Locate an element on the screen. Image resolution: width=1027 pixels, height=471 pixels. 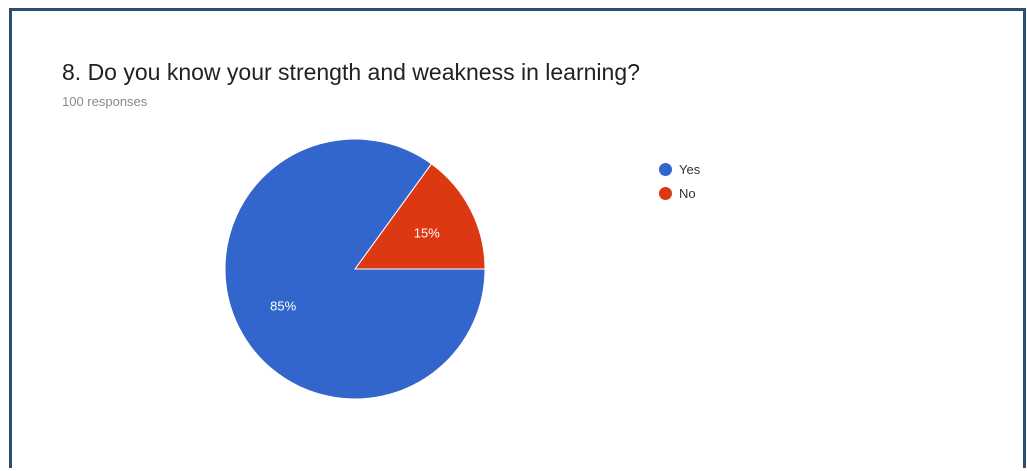
legend-label-yes: Yes is located at coordinates (690, 169).